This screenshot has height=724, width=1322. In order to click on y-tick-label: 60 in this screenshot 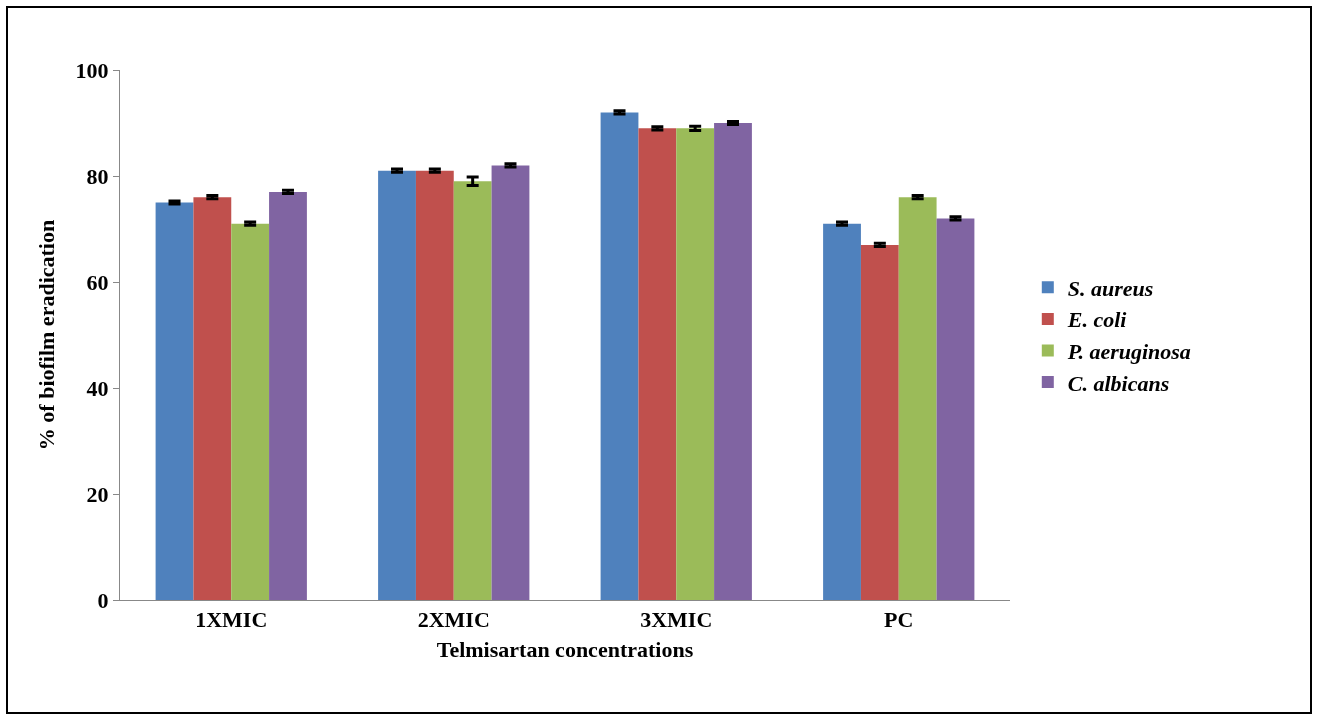, I will do `click(97, 282)`.